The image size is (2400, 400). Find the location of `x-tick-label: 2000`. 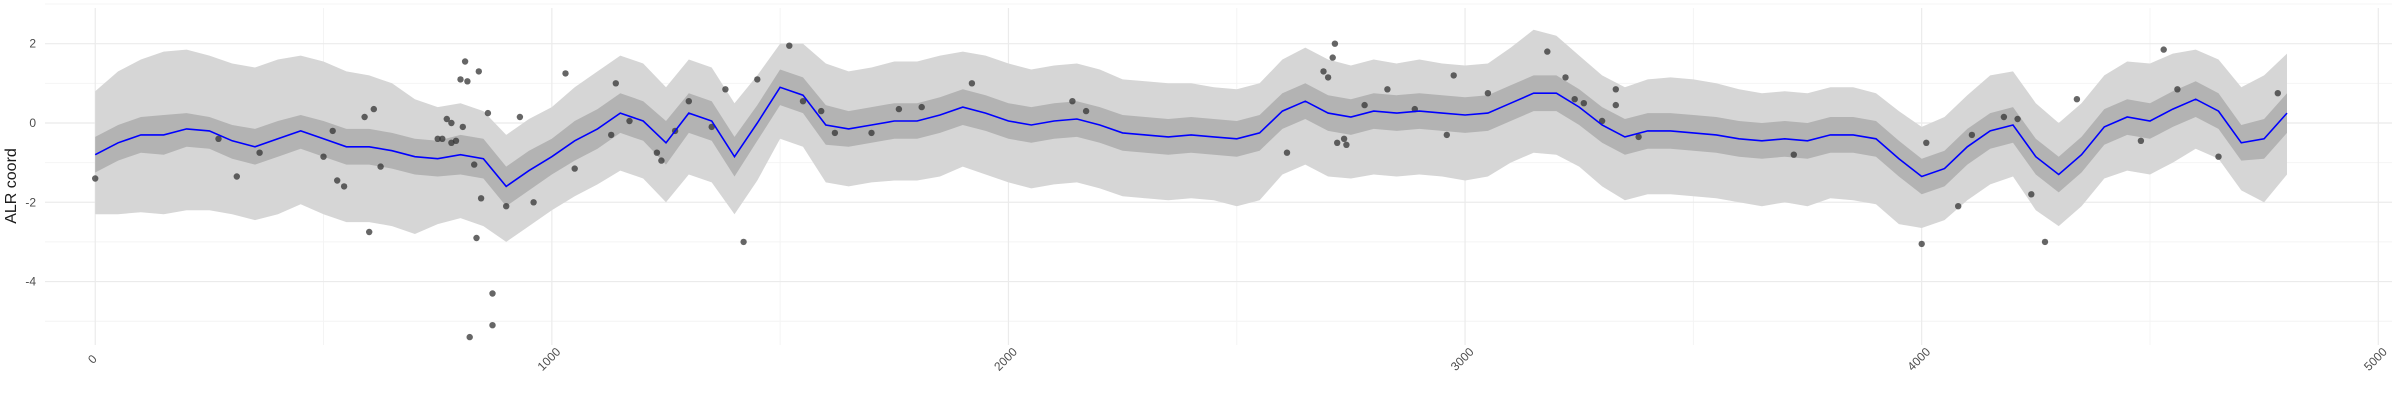

x-tick-label: 2000 is located at coordinates (1005, 359).